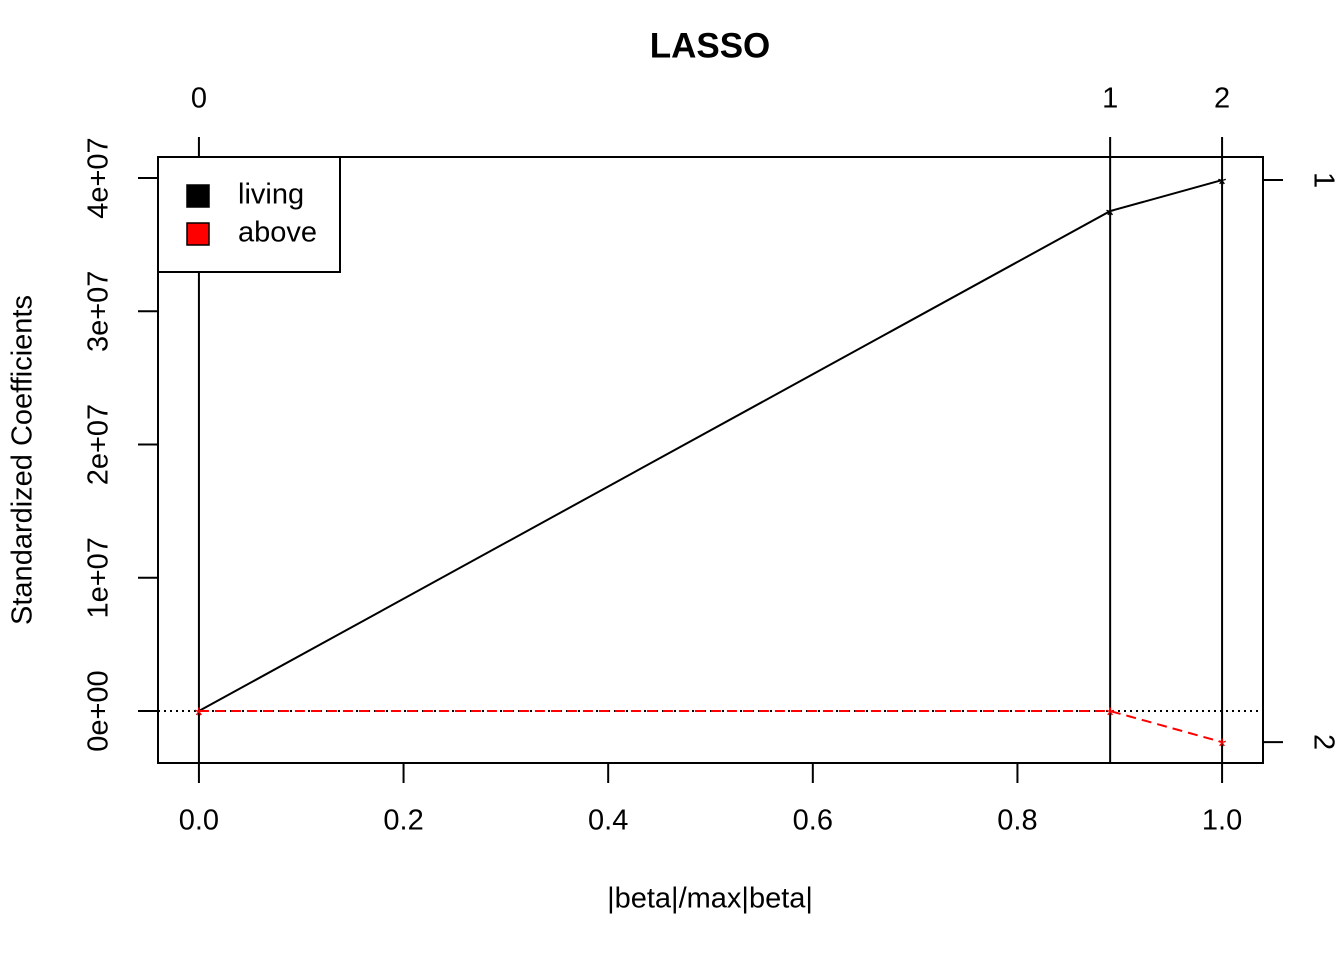 The image size is (1344, 965). Describe the element at coordinates (277, 233) in the screenshot. I see `legend-label: above` at that location.